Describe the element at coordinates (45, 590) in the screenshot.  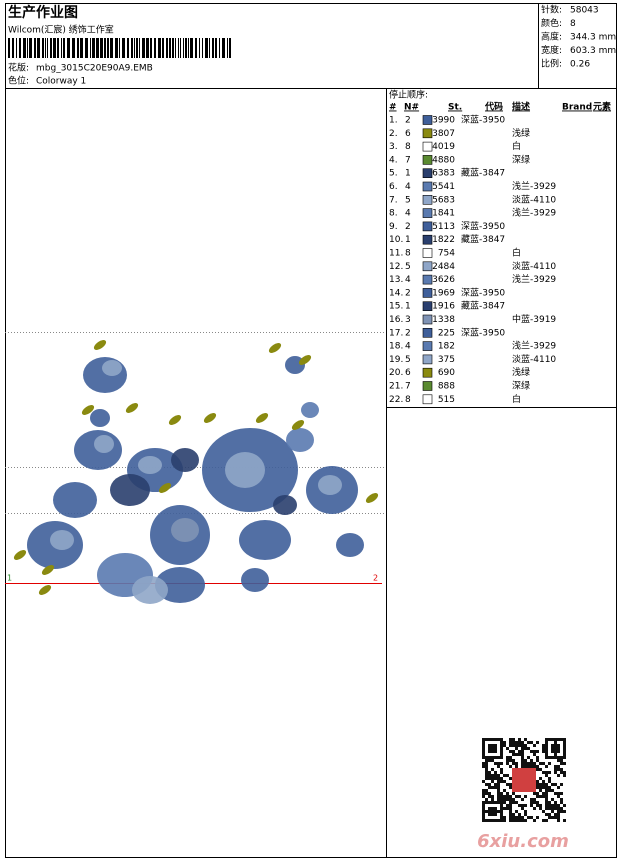
I see `leaf` at that location.